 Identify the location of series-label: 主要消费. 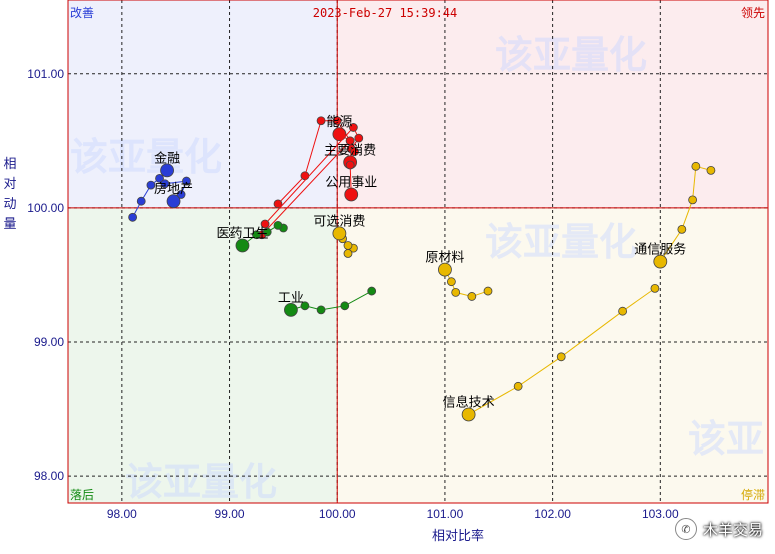
(350, 150).